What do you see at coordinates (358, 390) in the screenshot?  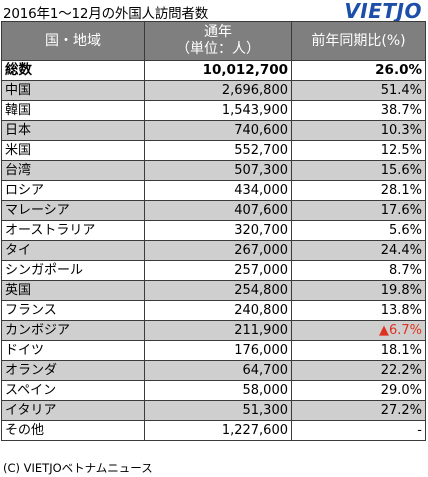 I see `change-cell: 29.0%` at bounding box center [358, 390].